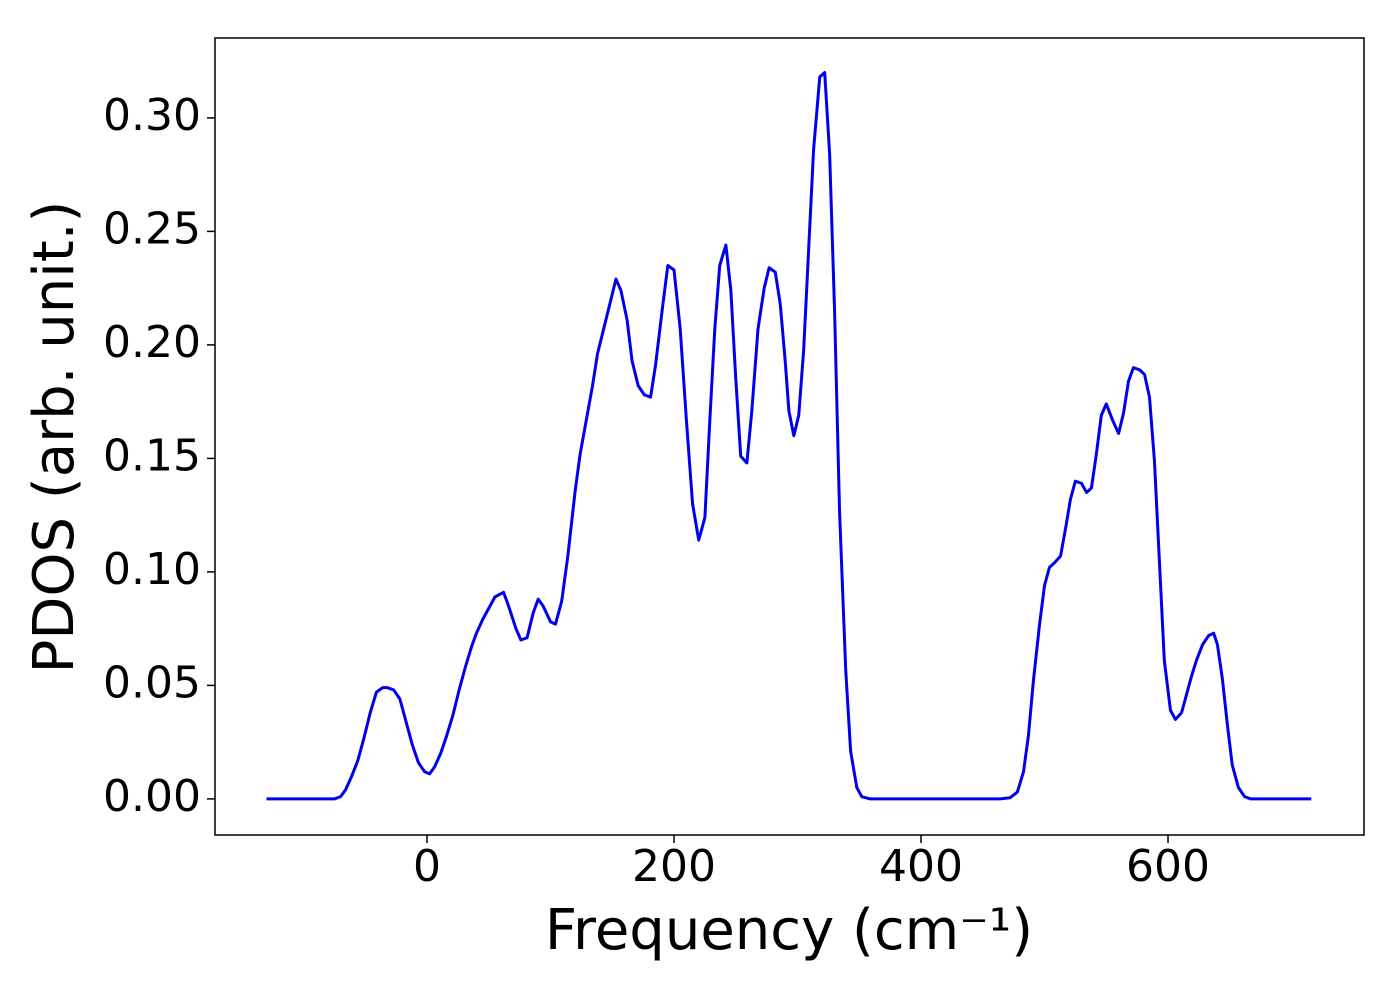 Image resolution: width=1400 pixels, height=1000 pixels. What do you see at coordinates (152, 682) in the screenshot?
I see `y-tick-label: 0.05` at bounding box center [152, 682].